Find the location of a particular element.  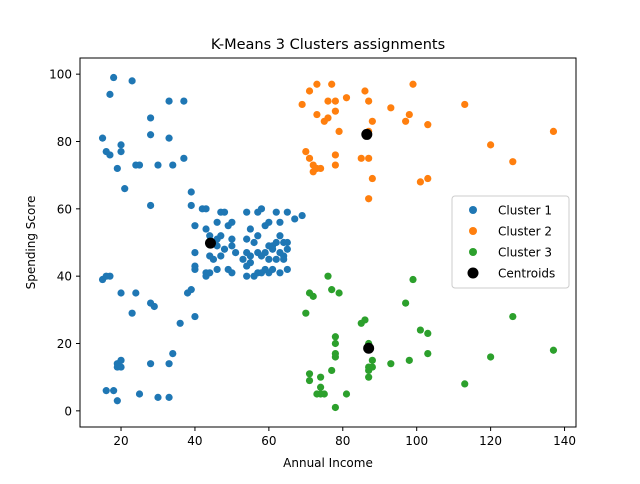

chart-title: K-Means 3 Clusters assignments is located at coordinates (328, 45).